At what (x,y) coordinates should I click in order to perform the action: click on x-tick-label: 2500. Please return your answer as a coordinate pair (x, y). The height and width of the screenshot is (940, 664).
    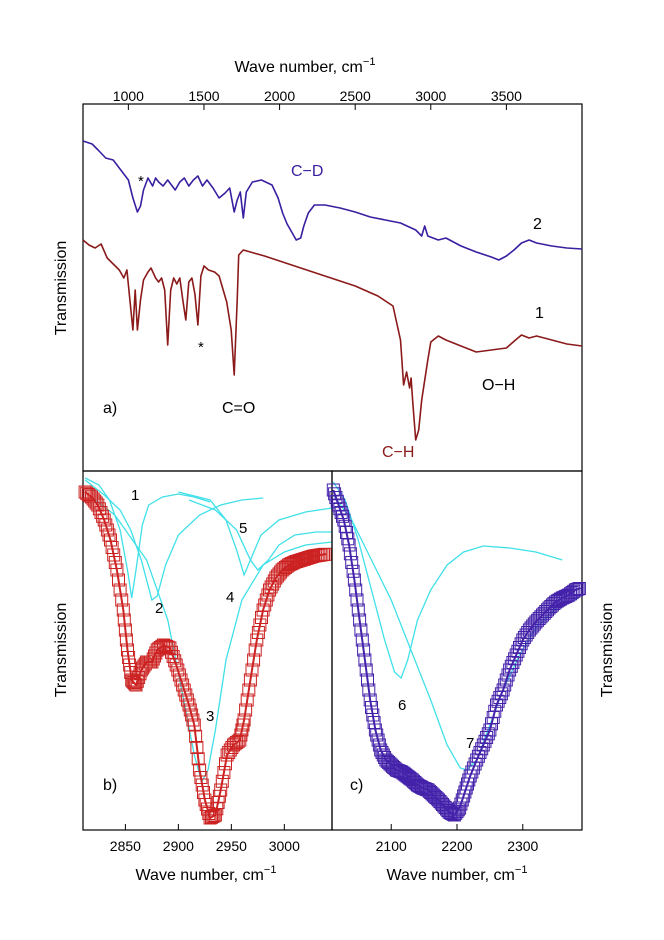
    Looking at the image, I should click on (355, 96).